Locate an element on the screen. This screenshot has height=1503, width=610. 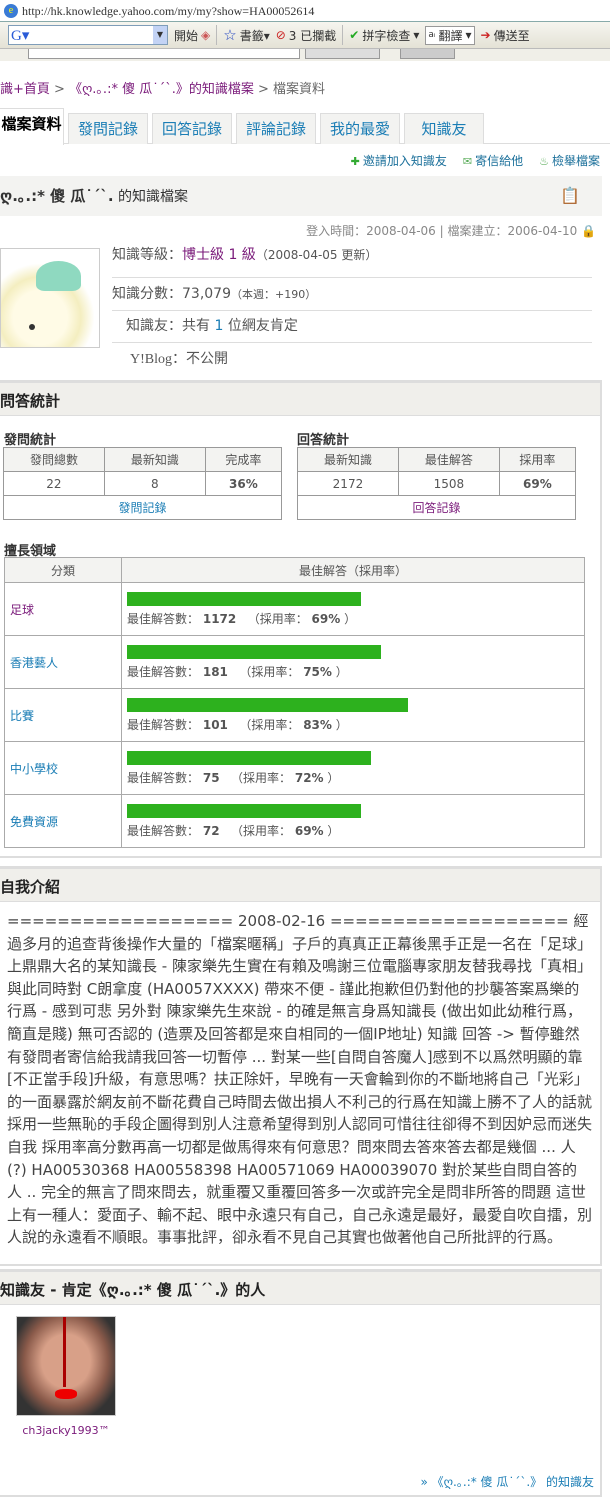
answer-stats-table: 最新知識 最佳解答 採用率 2172 1508 69% 回答記錄 is located at coordinates (437, 483).